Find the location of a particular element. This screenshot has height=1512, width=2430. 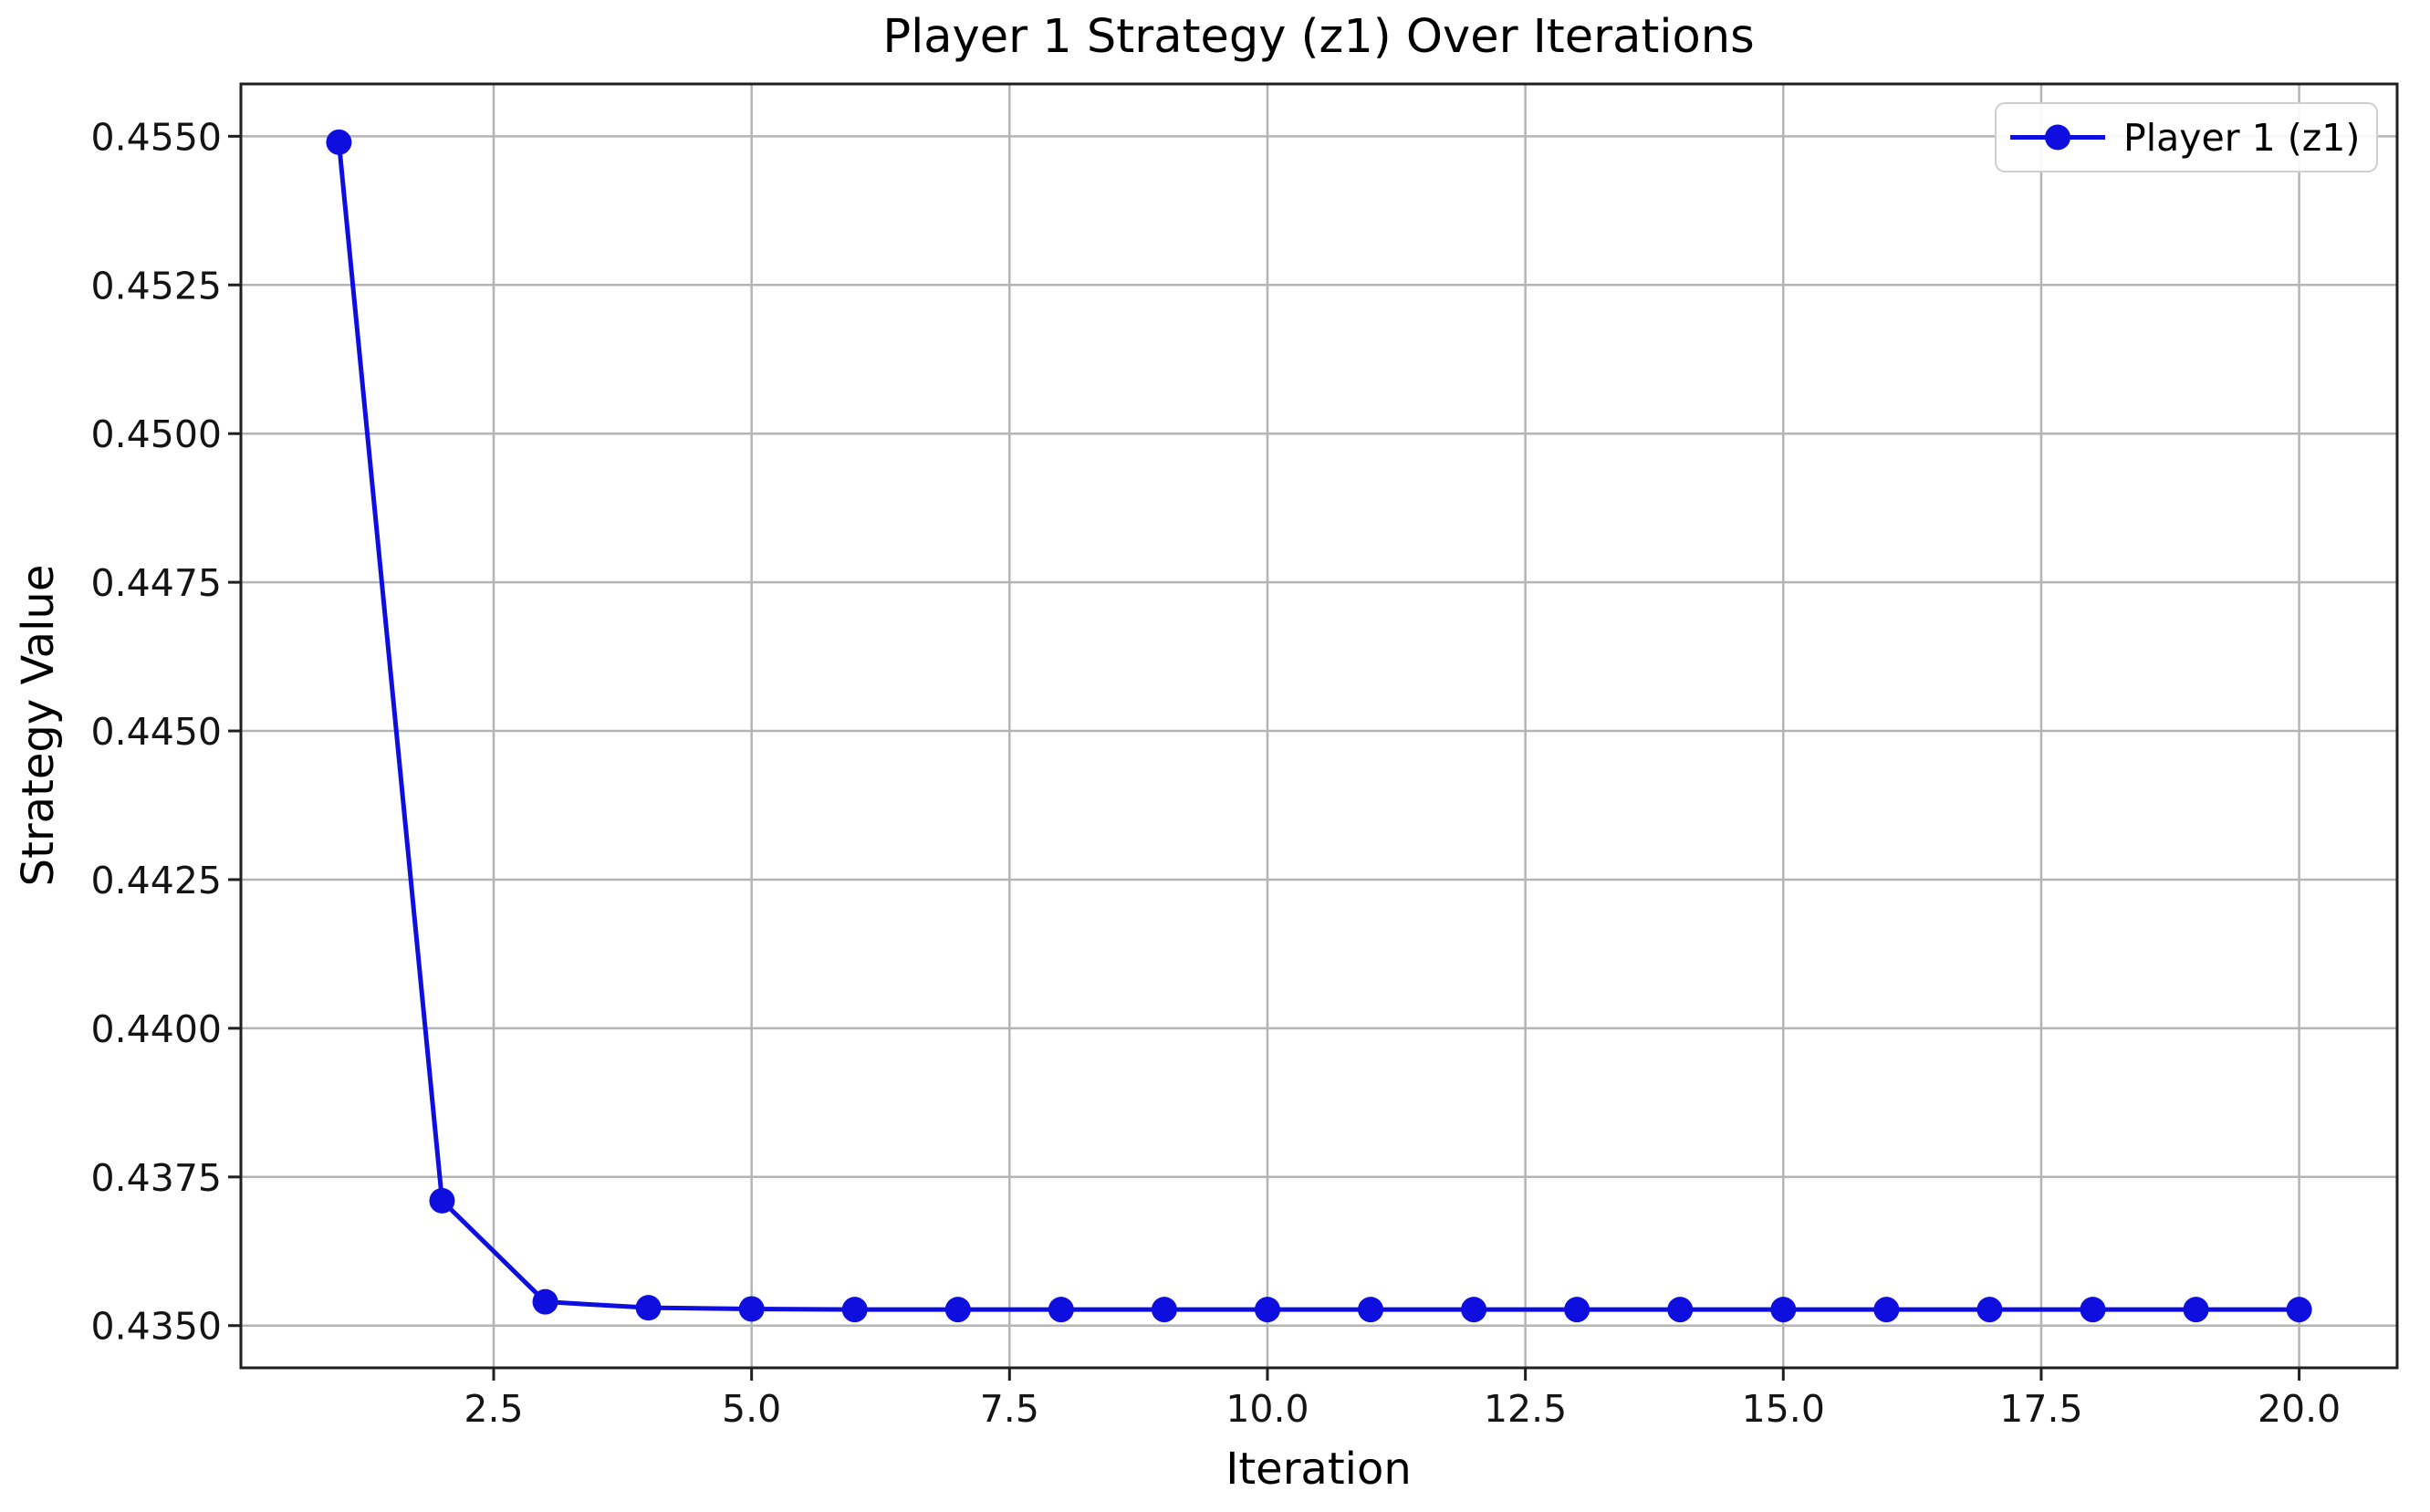

y-tick-label: 0.4500 is located at coordinates (156, 434).